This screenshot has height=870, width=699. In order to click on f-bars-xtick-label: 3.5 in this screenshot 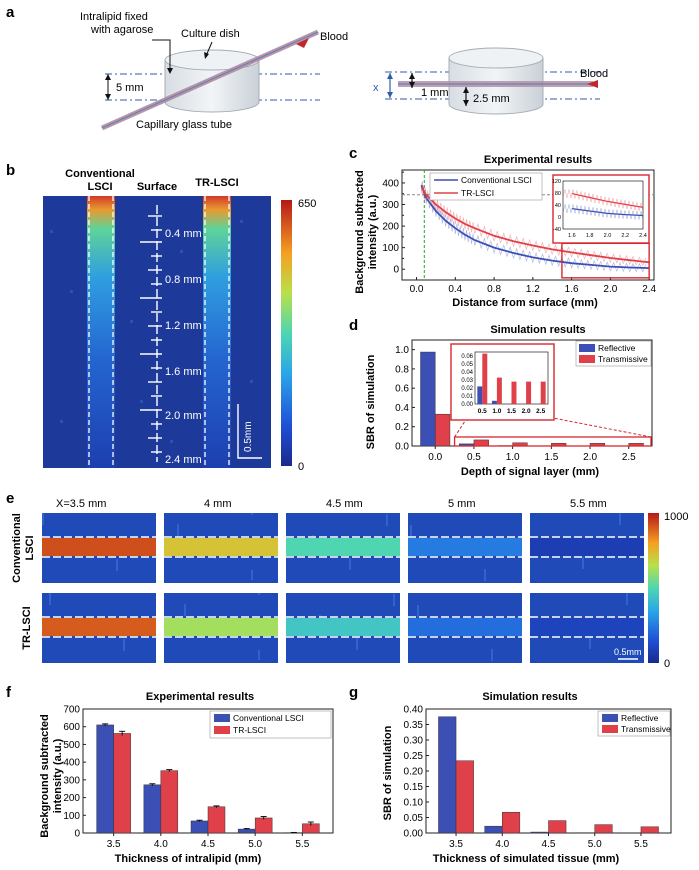, I will do `click(114, 844)`.